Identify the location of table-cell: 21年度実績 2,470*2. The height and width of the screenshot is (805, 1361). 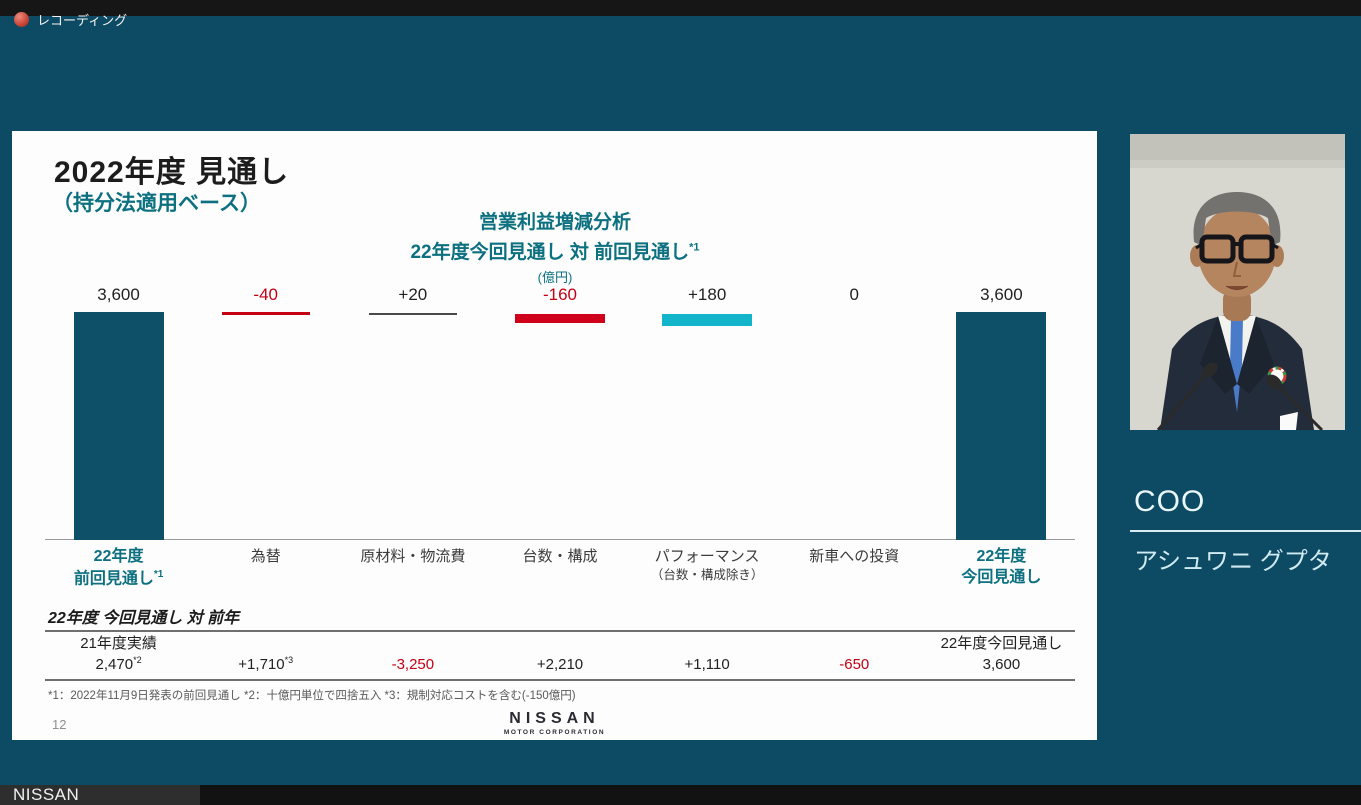
(118, 654).